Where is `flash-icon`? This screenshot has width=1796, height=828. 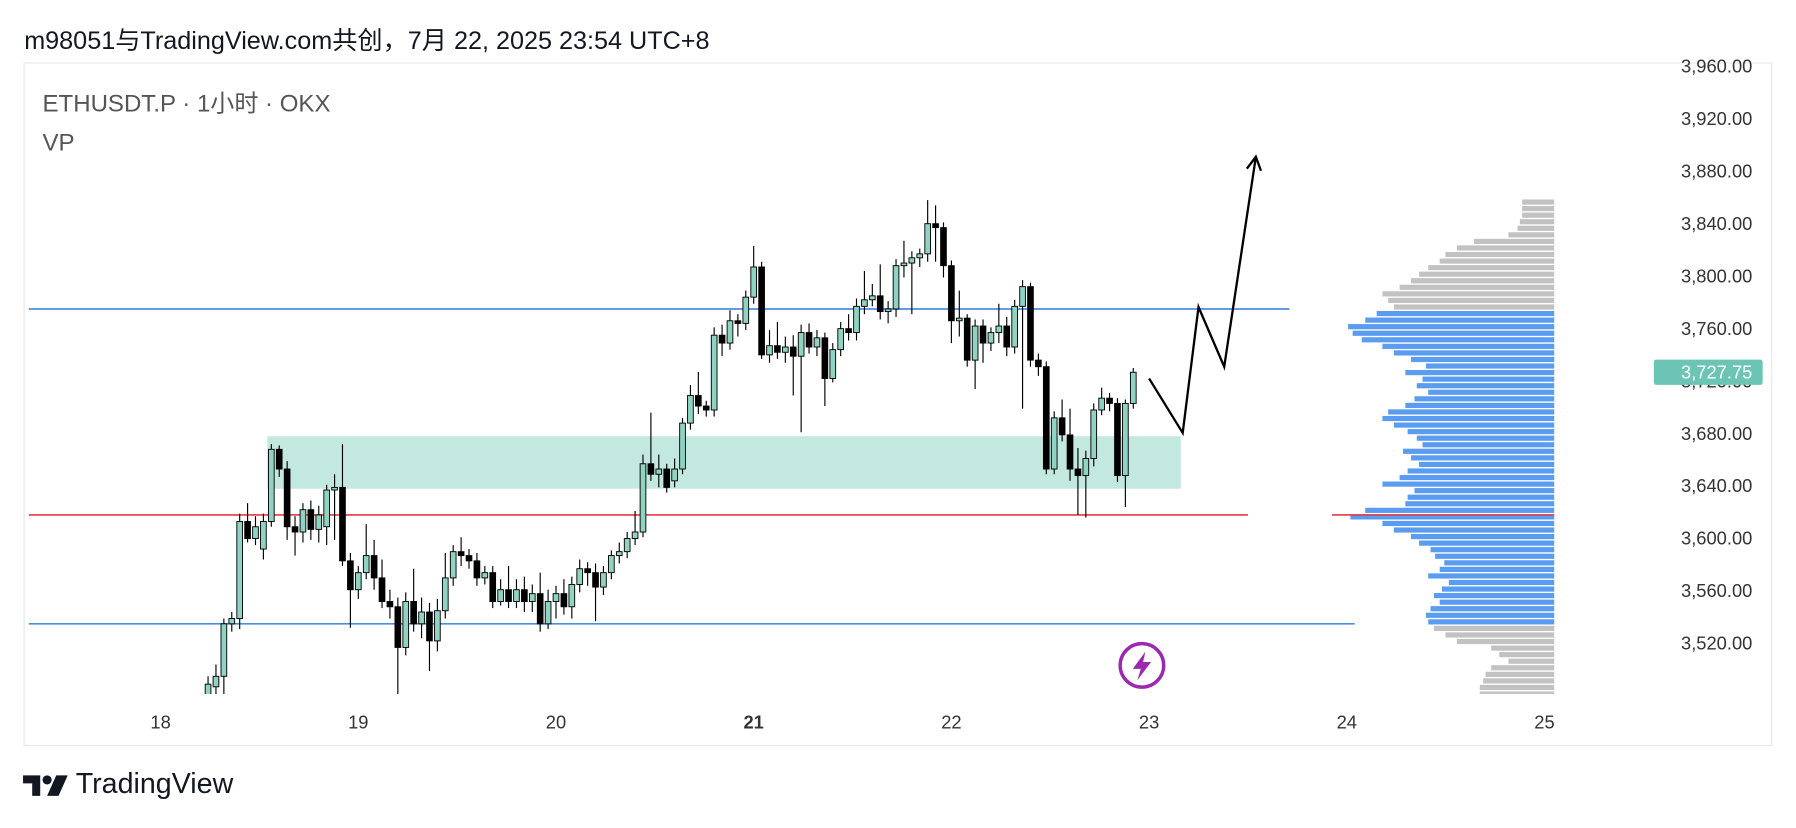
flash-icon is located at coordinates (1142, 665).